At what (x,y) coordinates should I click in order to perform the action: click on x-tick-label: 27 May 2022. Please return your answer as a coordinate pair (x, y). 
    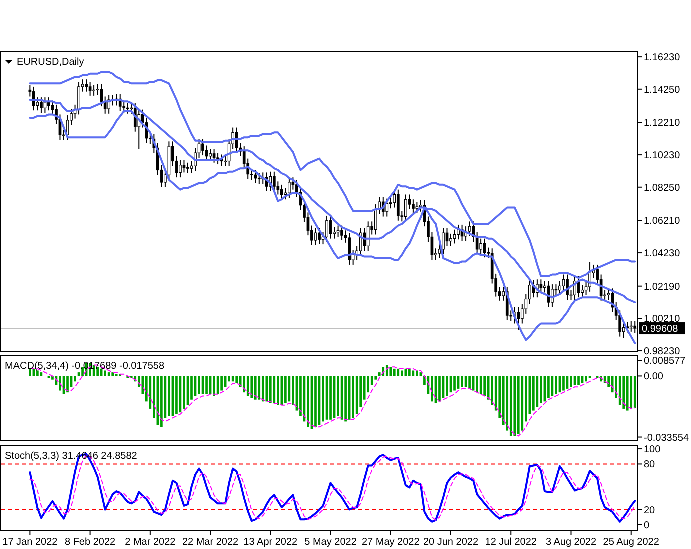
    Looking at the image, I should click on (391, 542).